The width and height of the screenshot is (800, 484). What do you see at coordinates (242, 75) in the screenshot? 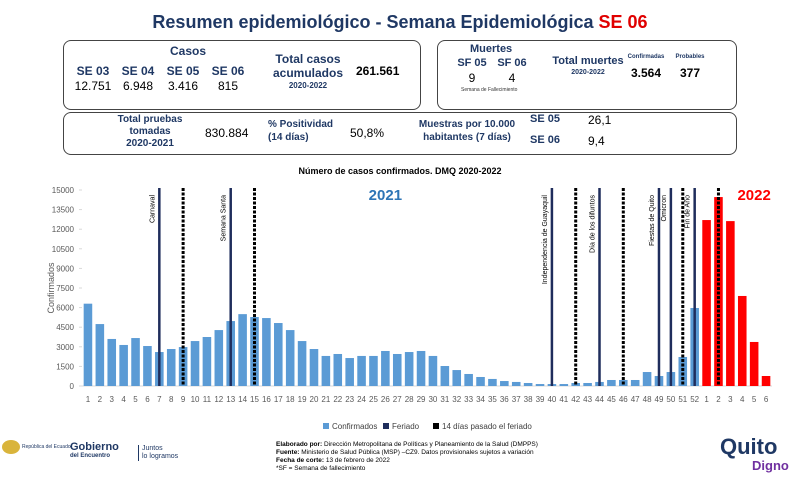
I see `cases-box` at bounding box center [242, 75].